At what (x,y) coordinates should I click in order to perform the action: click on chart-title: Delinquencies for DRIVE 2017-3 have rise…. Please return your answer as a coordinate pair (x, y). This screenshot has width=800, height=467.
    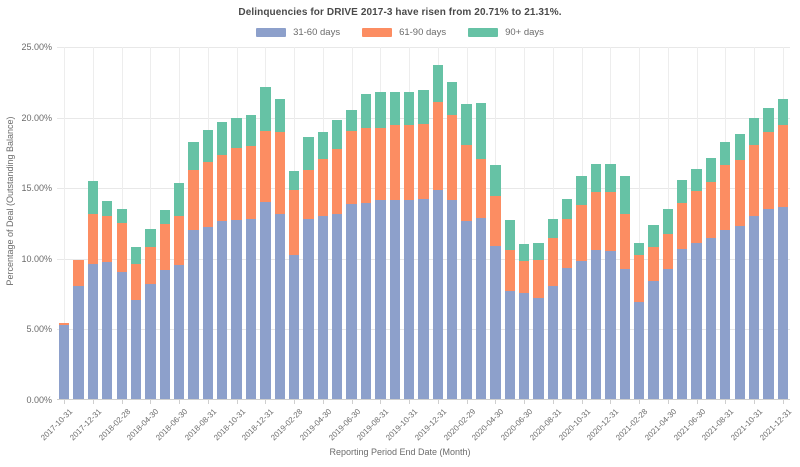
    Looking at the image, I should click on (400, 12).